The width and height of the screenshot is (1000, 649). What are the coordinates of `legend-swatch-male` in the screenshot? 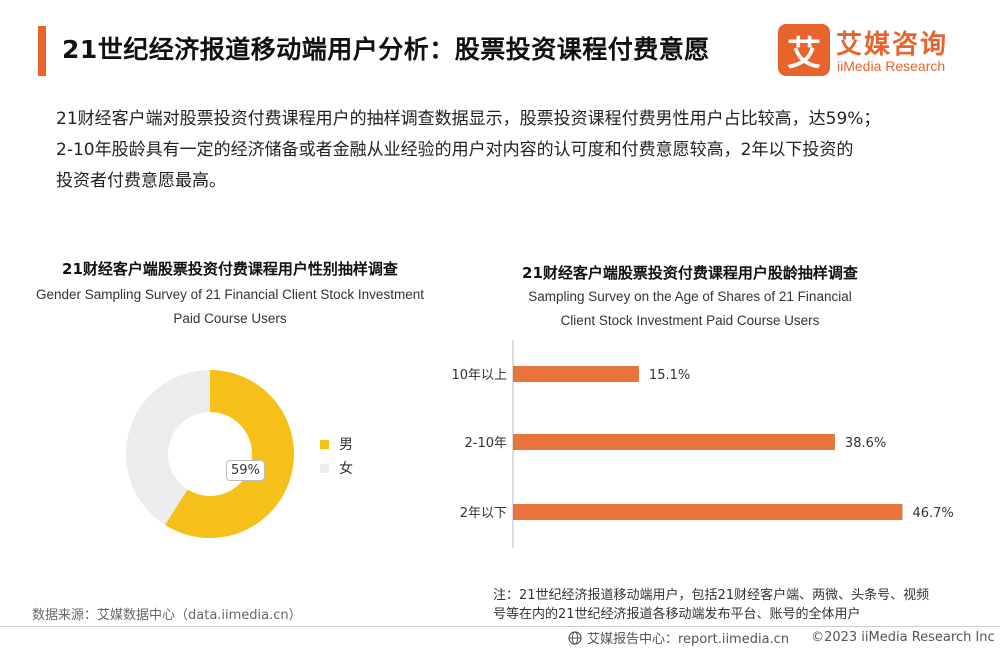 It's located at (324, 444).